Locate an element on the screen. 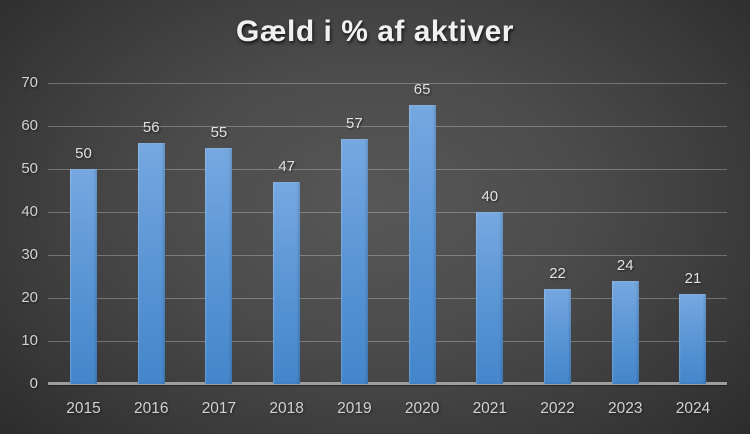 The width and height of the screenshot is (750, 434). data-label-2022: 22 is located at coordinates (557, 274).